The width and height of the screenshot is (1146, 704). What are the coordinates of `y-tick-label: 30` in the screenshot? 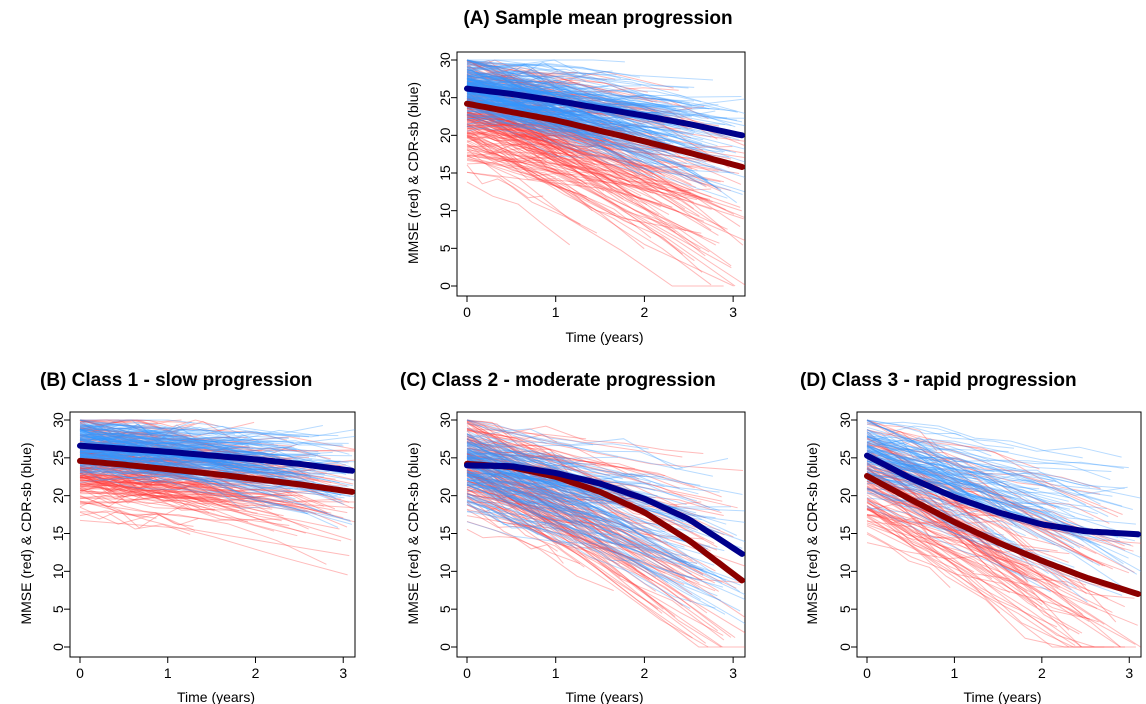 It's located at (445, 60).